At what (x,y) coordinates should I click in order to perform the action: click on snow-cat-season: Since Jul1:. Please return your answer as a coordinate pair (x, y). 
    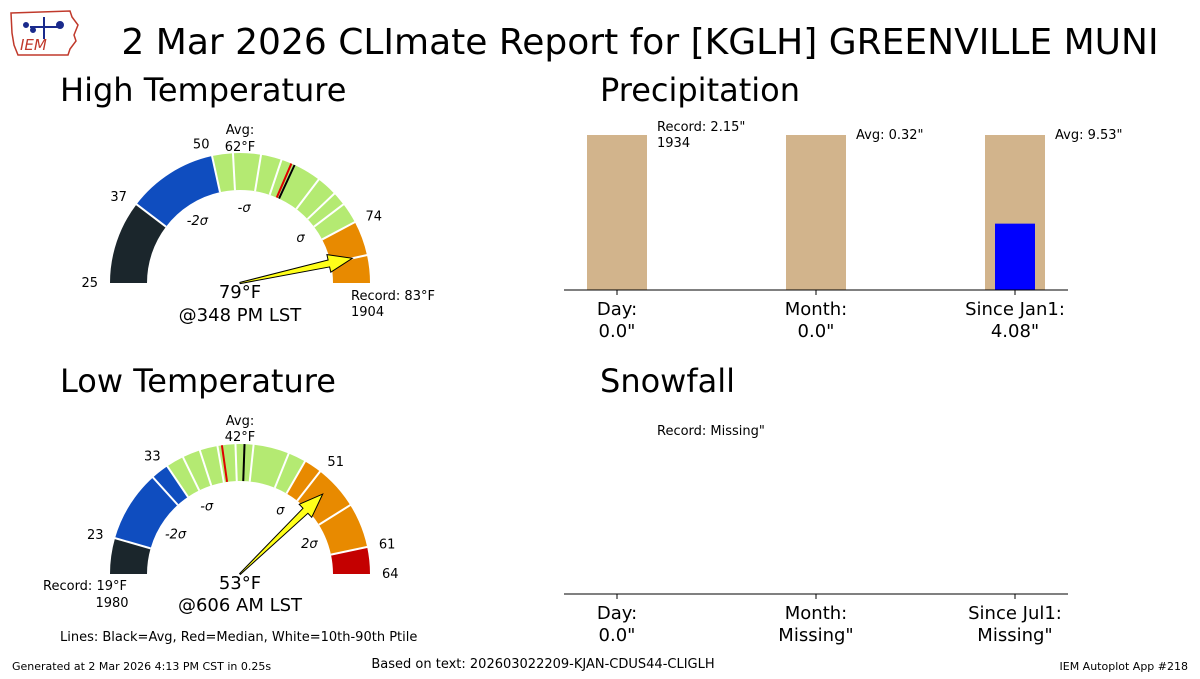
    Looking at the image, I should click on (1015, 613).